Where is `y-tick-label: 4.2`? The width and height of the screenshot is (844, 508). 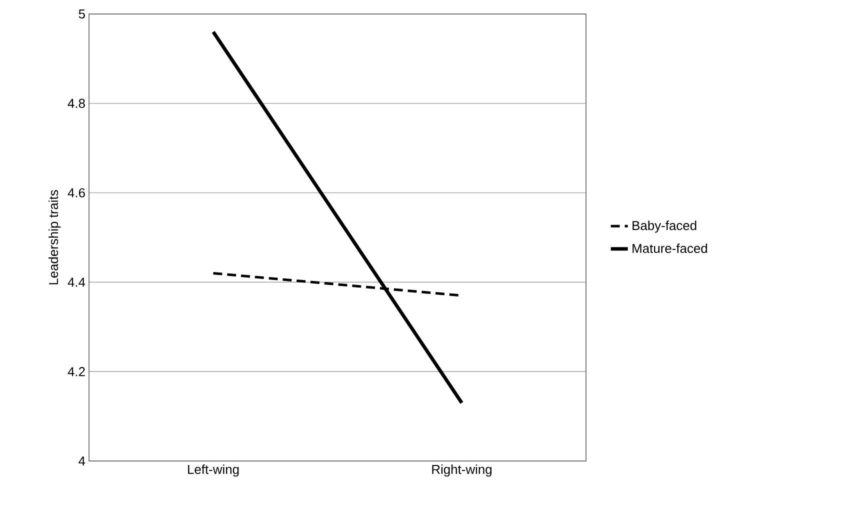
y-tick-label: 4.2 is located at coordinates (76, 371).